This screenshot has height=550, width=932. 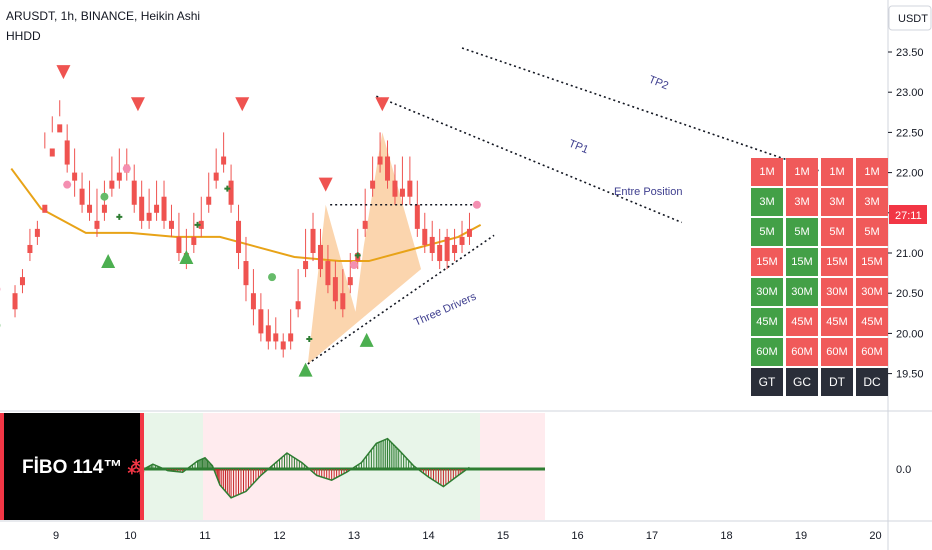 I want to click on currency-label: USDT, so click(x=913, y=19).